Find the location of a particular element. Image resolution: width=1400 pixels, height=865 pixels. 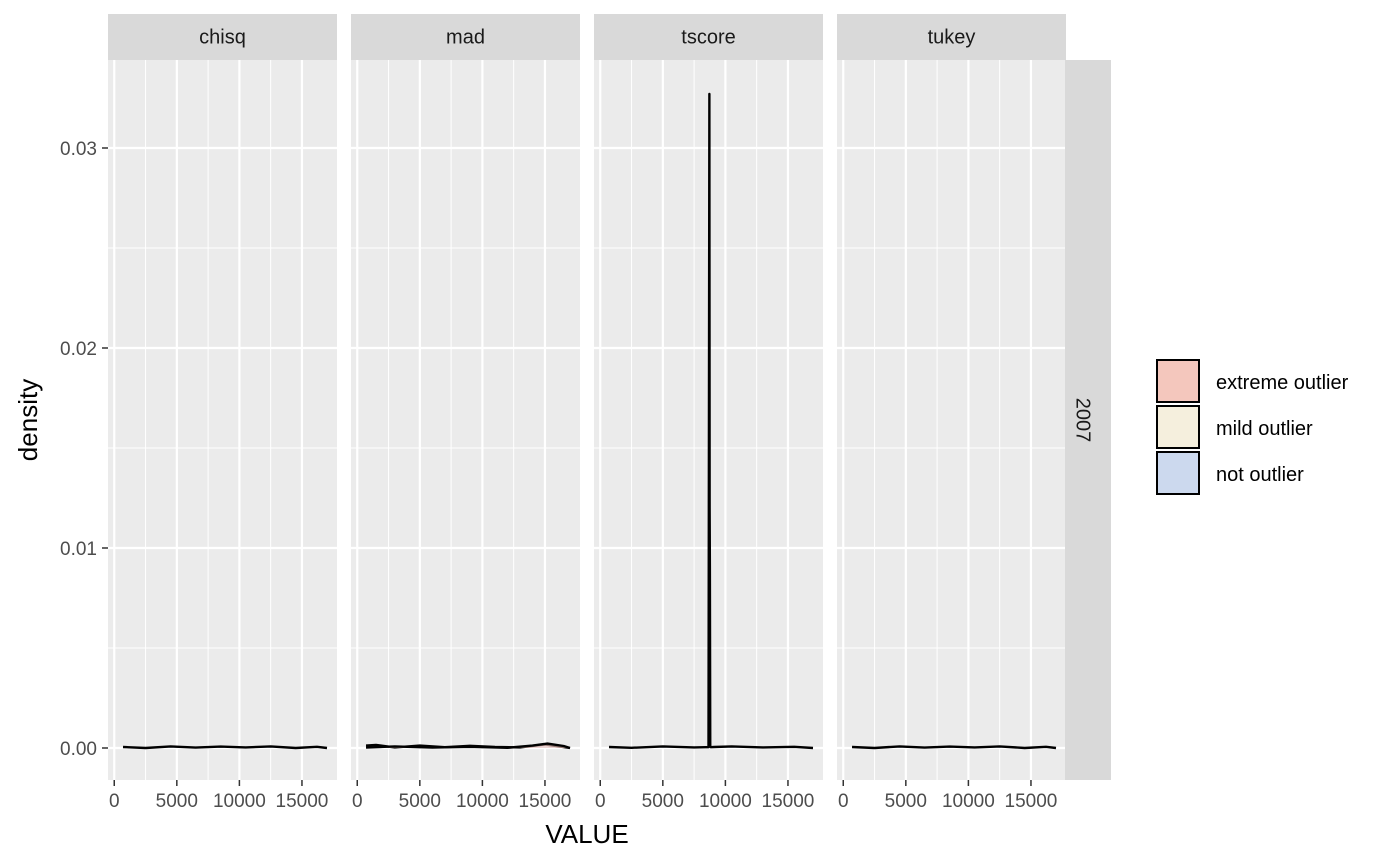

legend-label: extreme outlier is located at coordinates (1282, 383).